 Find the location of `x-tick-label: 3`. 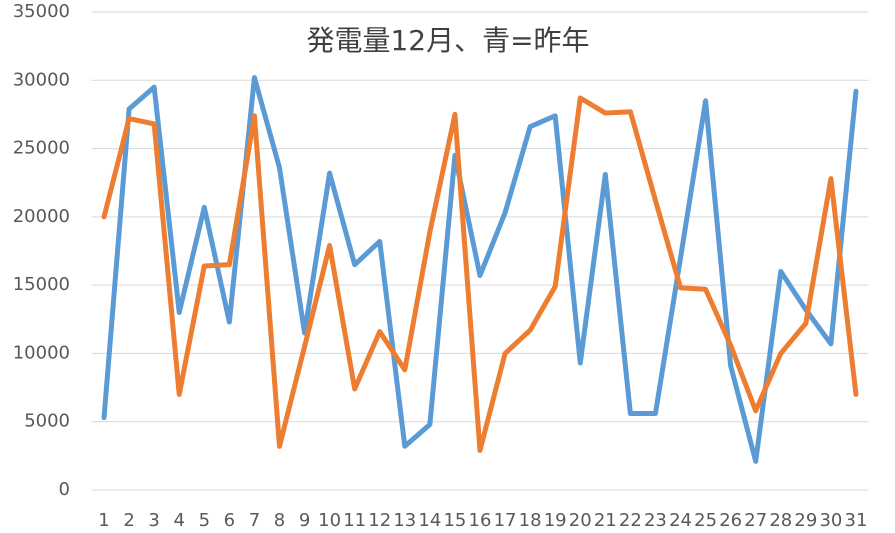

x-tick-label: 3 is located at coordinates (153, 520).